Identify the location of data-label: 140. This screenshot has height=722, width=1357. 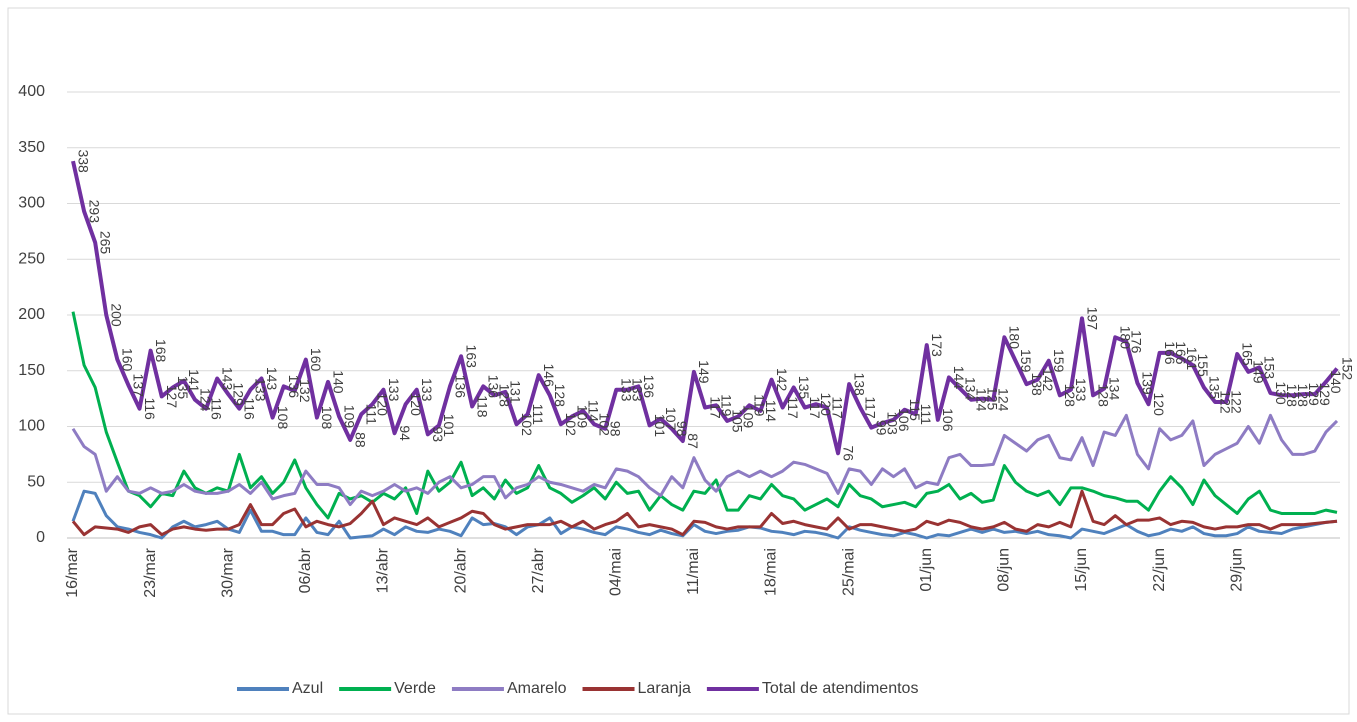
(1336, 382).